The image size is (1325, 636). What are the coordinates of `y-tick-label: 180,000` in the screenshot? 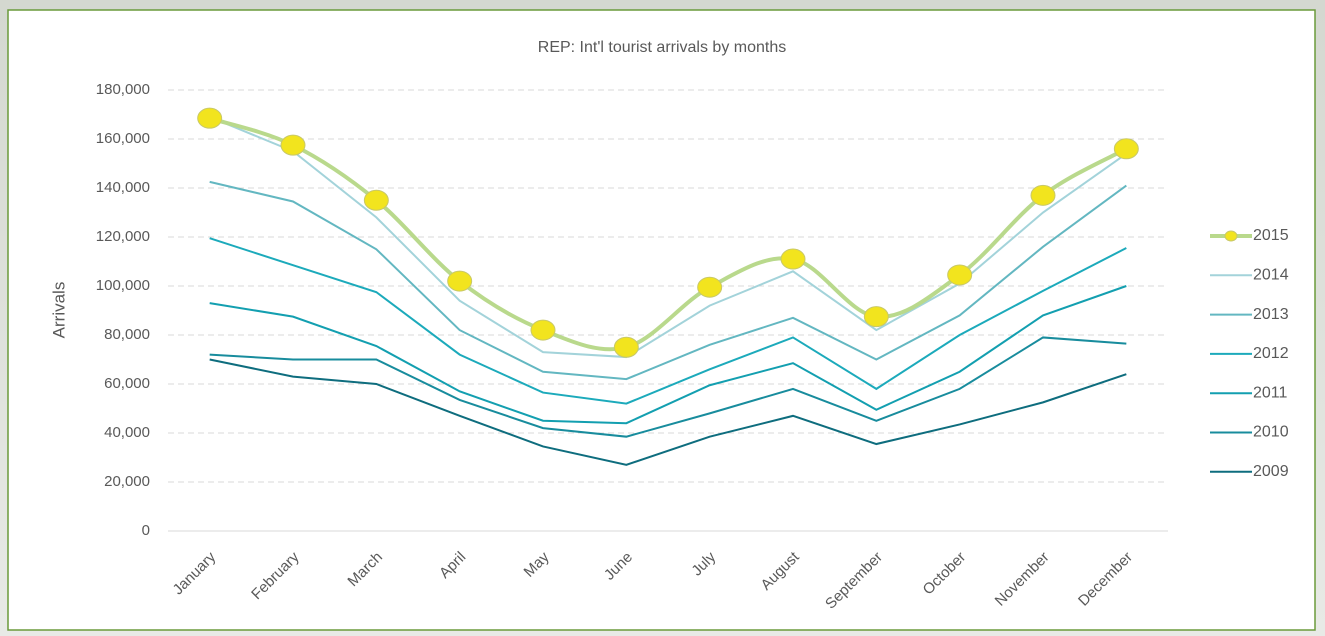 It's located at (123, 89).